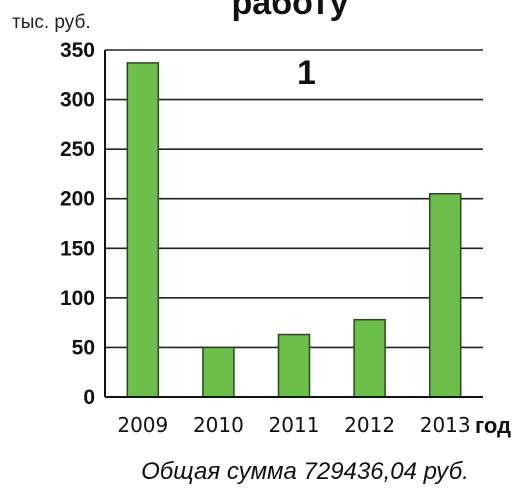  I want to click on bar-2009, so click(143, 230).